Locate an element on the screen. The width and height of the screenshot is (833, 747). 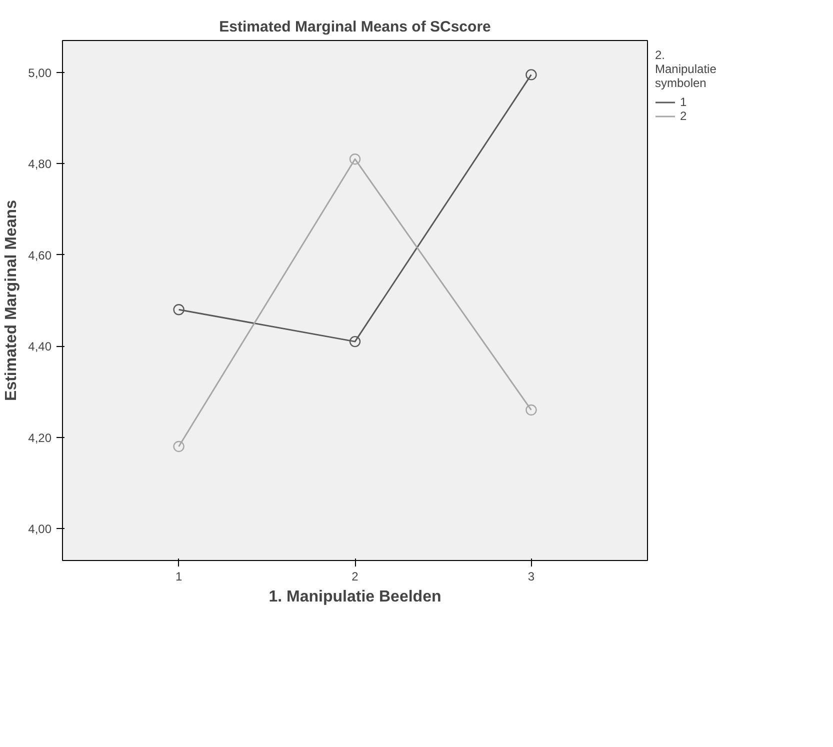
x-tick-label: 1 is located at coordinates (178, 577).